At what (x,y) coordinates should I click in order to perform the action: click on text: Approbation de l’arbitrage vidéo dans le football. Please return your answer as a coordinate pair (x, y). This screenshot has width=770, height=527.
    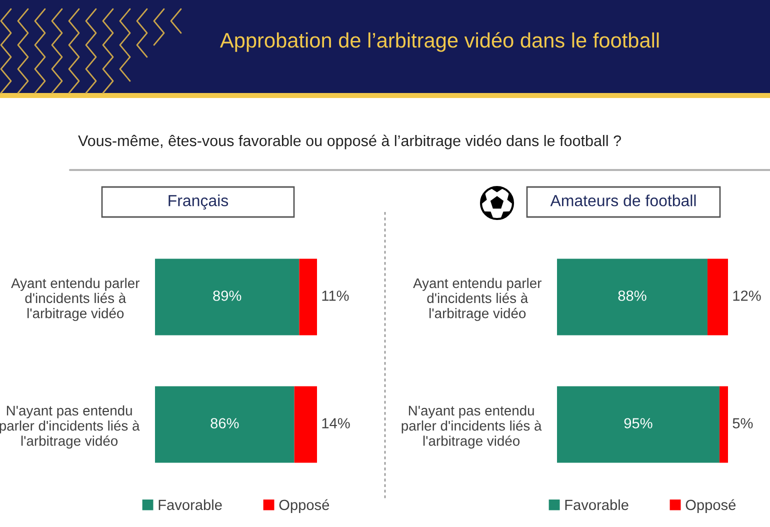
    Looking at the image, I should click on (439, 42).